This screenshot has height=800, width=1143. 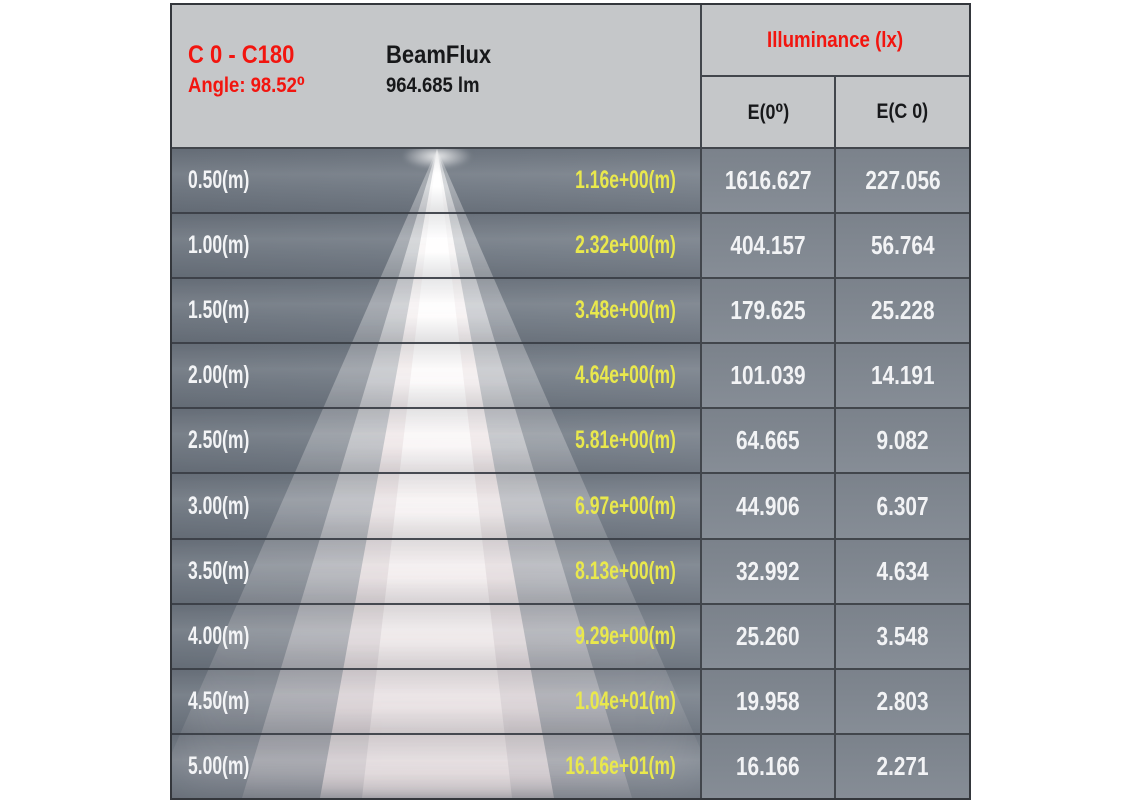 What do you see at coordinates (902, 181) in the screenshot?
I see `ec0-value-cell: 227.056` at bounding box center [902, 181].